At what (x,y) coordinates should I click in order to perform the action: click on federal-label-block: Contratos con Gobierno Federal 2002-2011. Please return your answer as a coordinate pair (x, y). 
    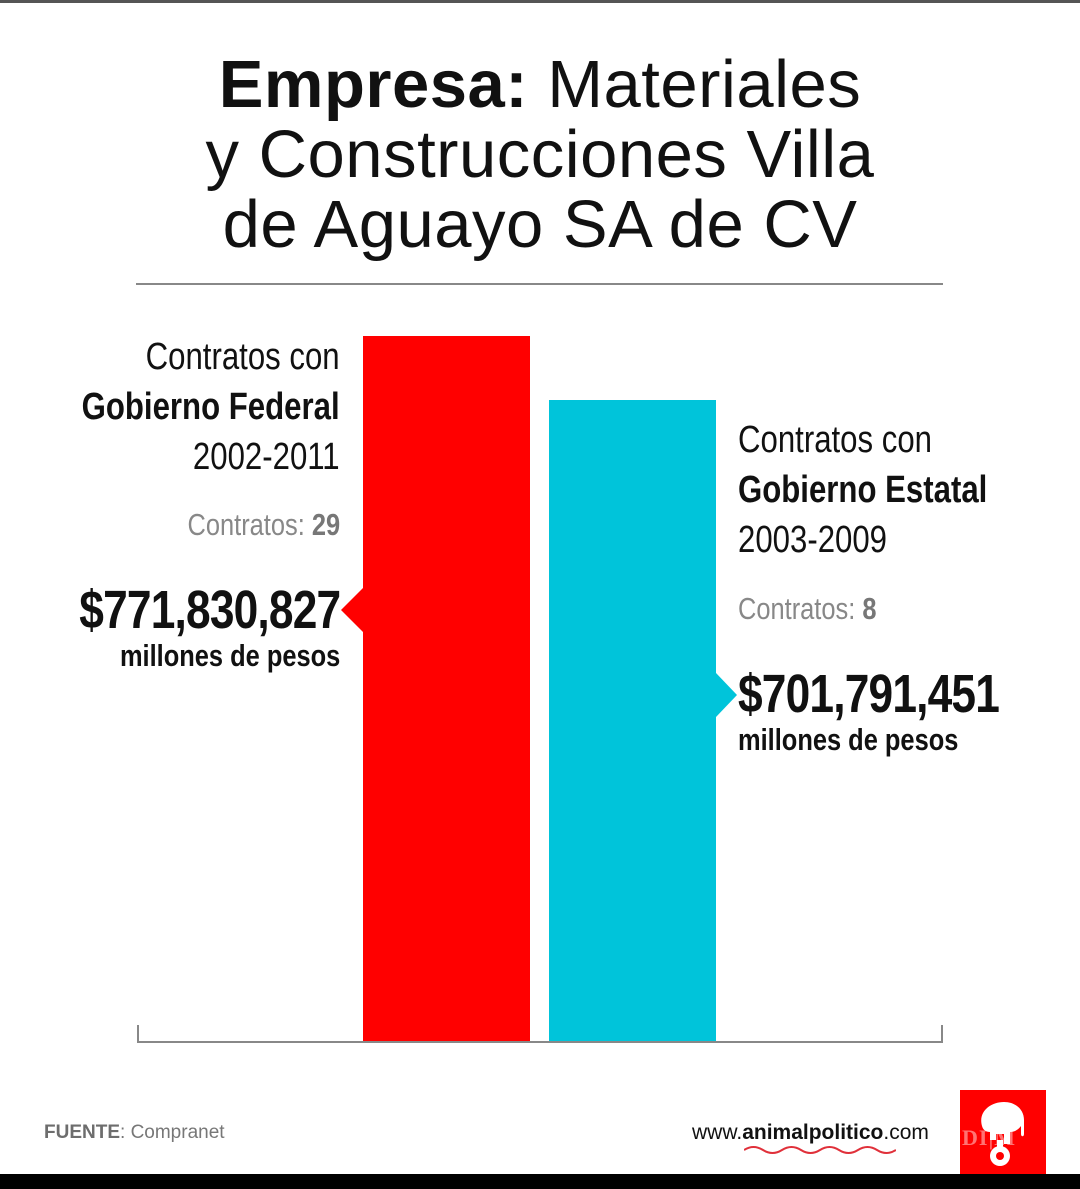
    Looking at the image, I should click on (182, 407).